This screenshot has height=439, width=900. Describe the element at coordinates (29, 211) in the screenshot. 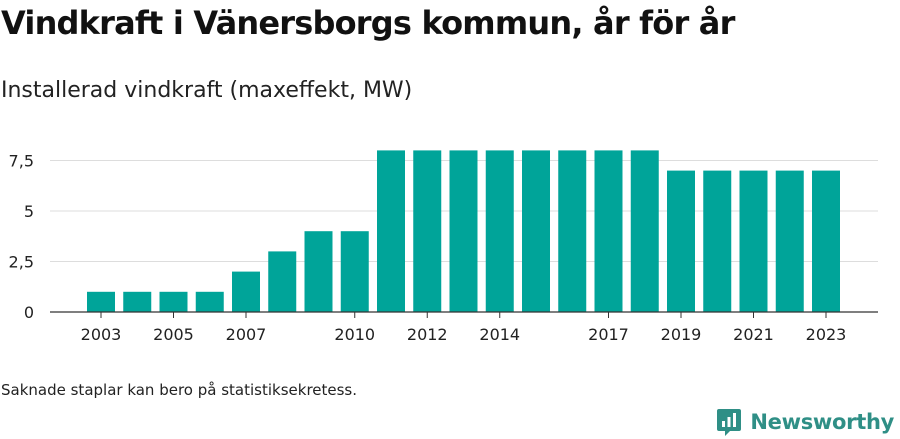

I see `y-tick-label: 5` at that location.